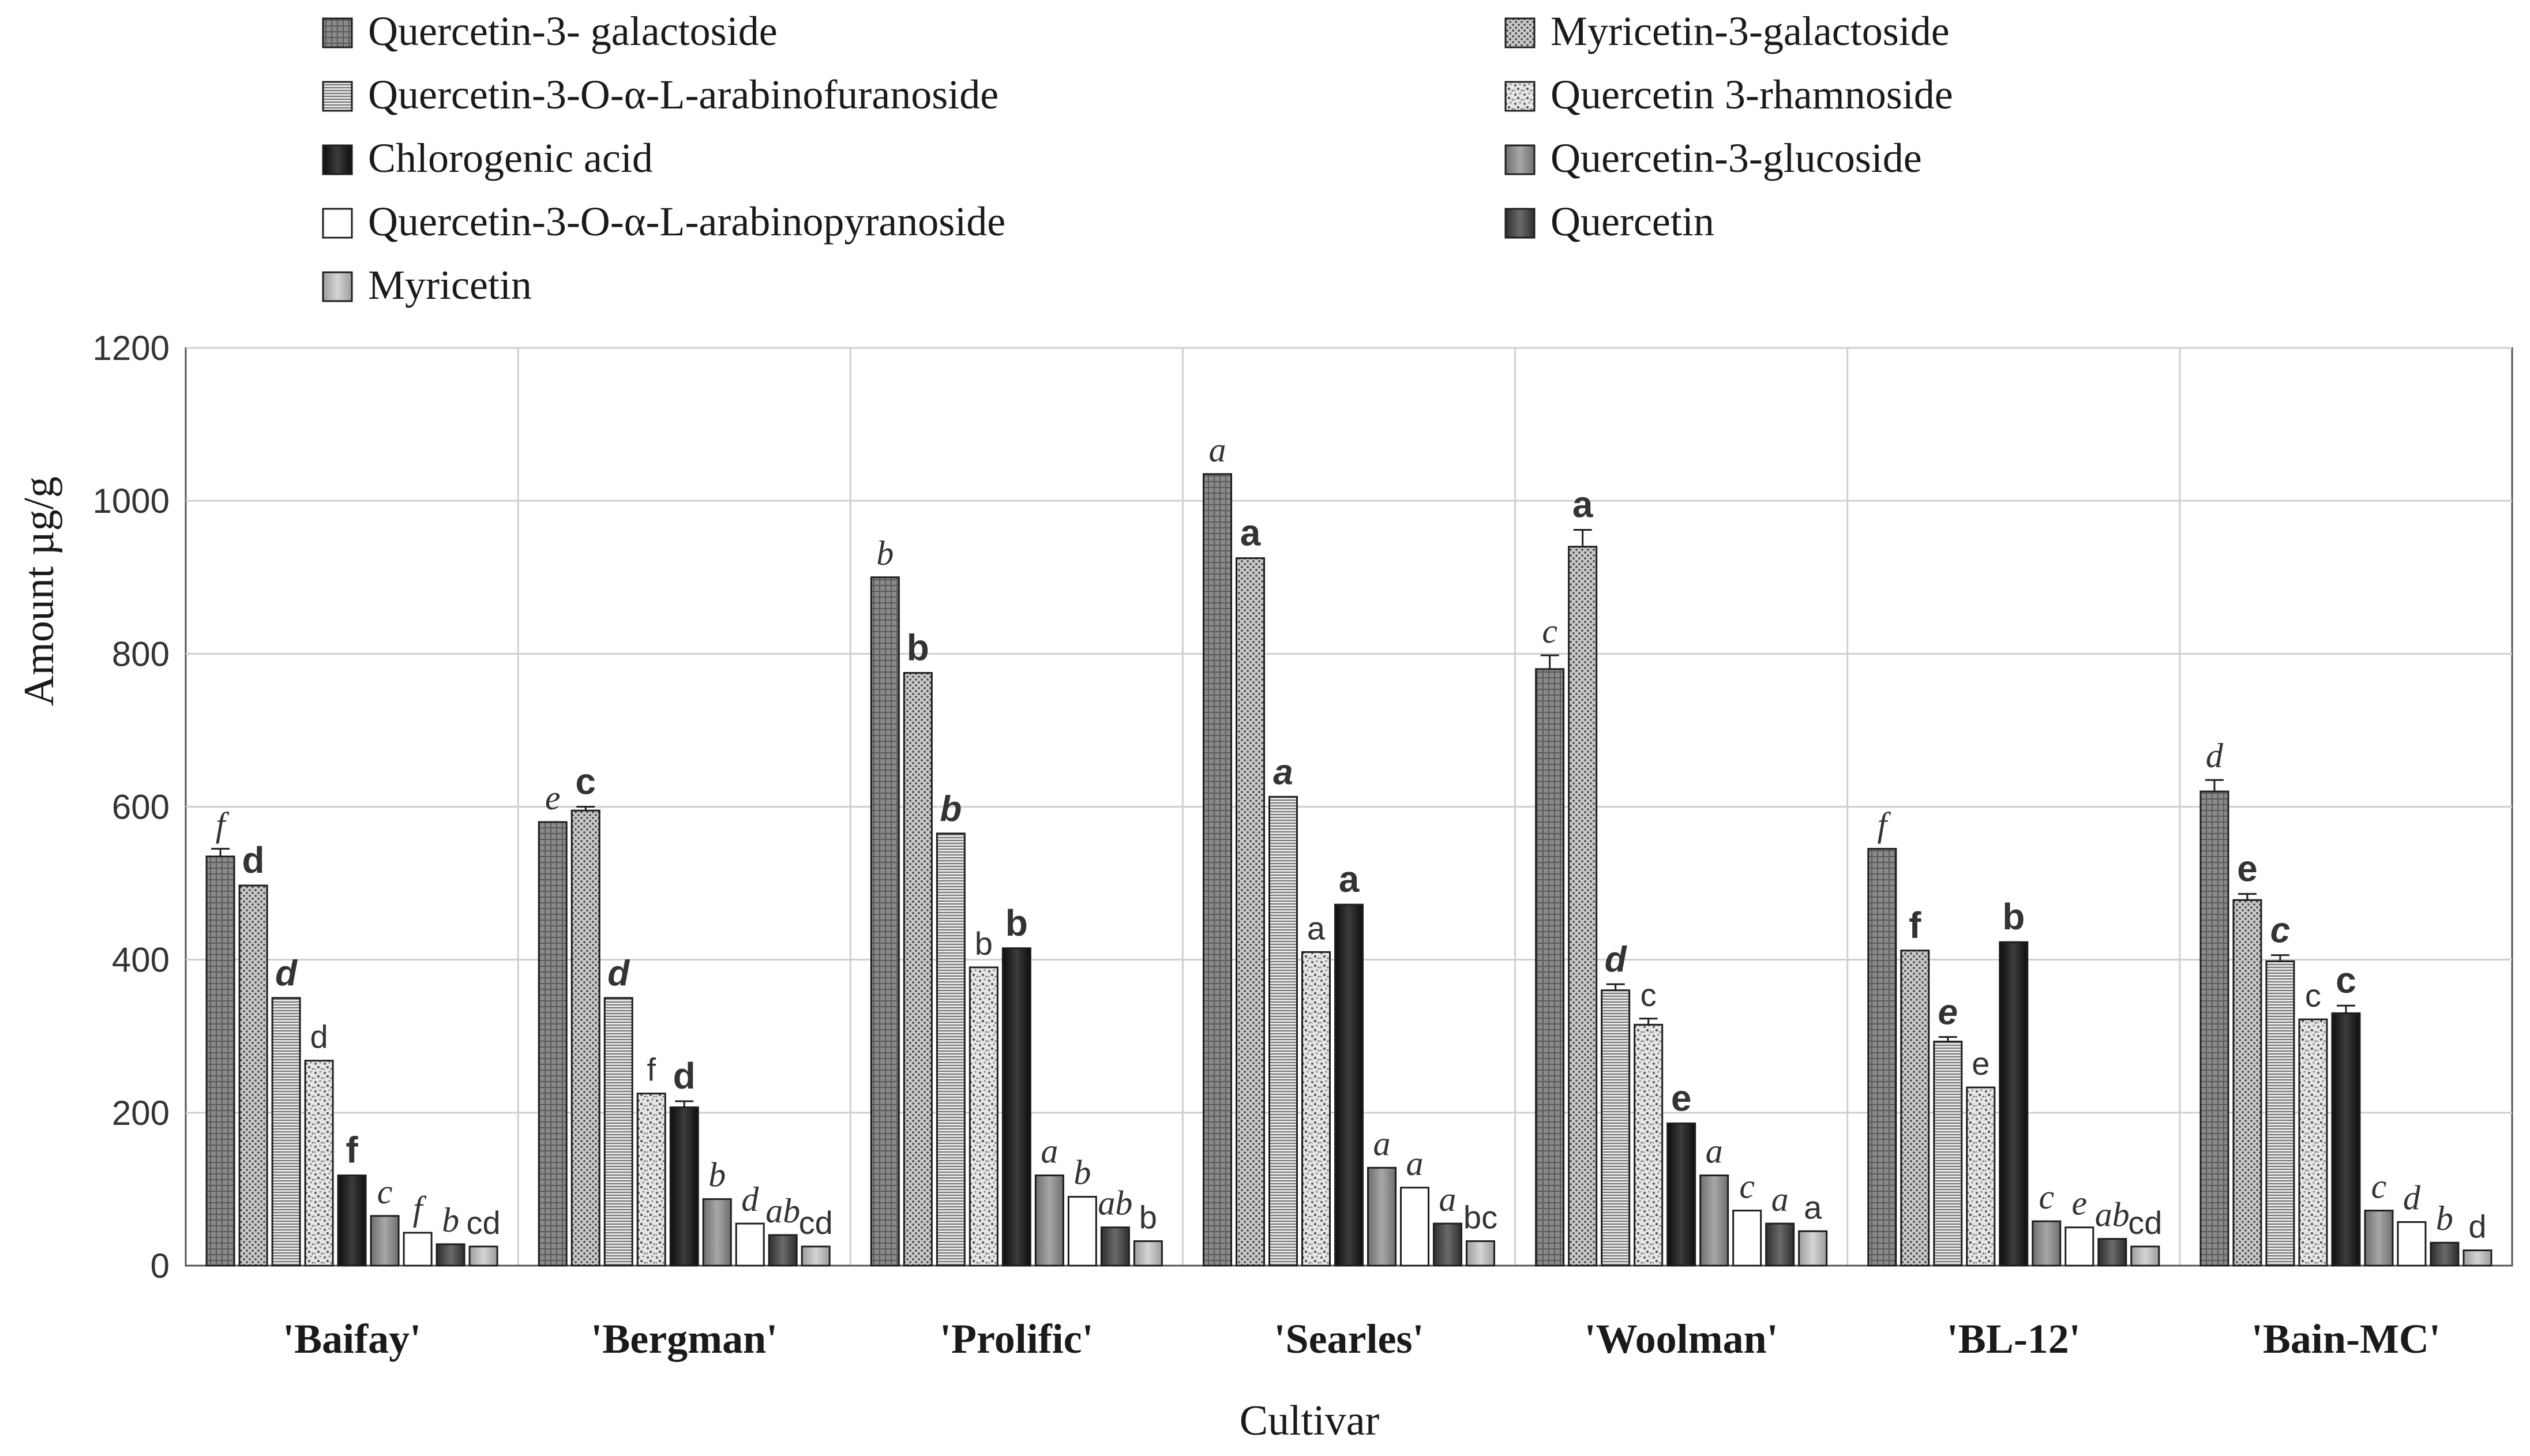 This screenshot has height=1456, width=2530. Describe the element at coordinates (1310, 1421) in the screenshot. I see `x-axis-title: Cultivar` at that location.